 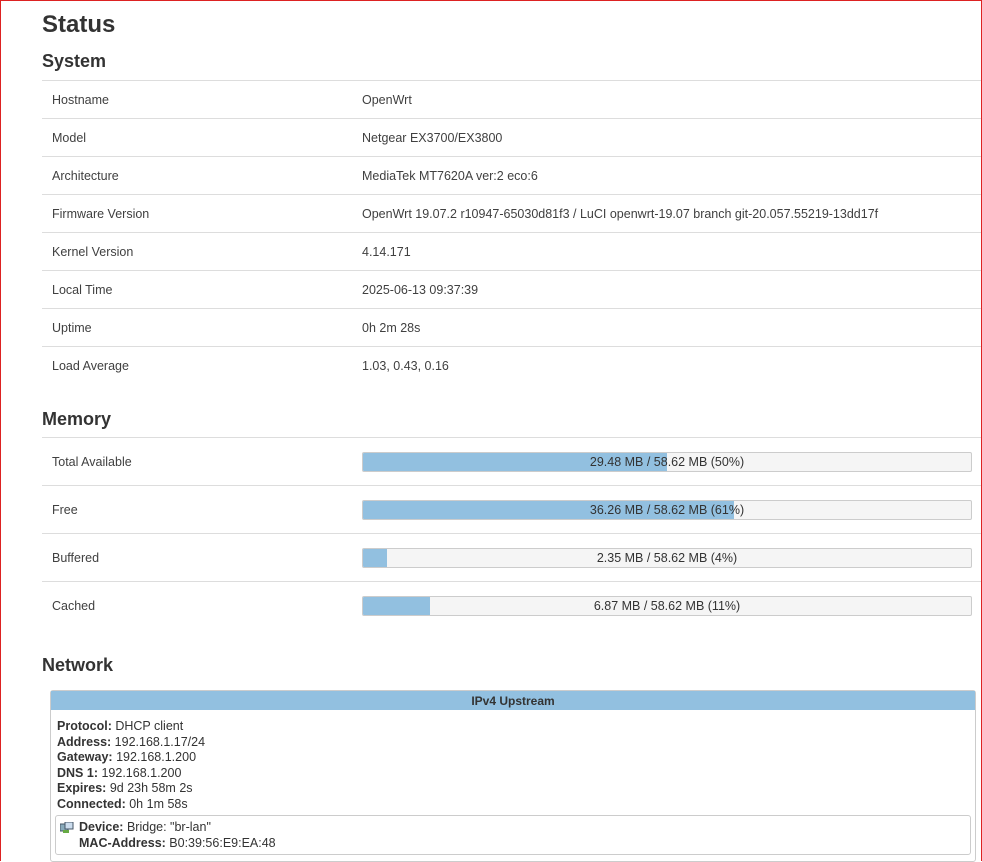 What do you see at coordinates (85, 757) in the screenshot?
I see `field-label: Gateway:` at bounding box center [85, 757].